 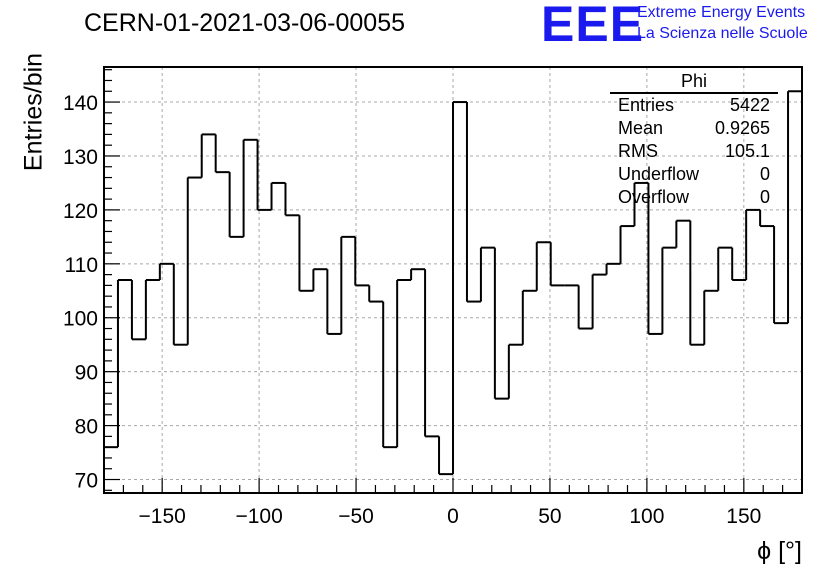 What do you see at coordinates (694, 151) in the screenshot?
I see `stats-row-rms: RMS 105.1` at bounding box center [694, 151].